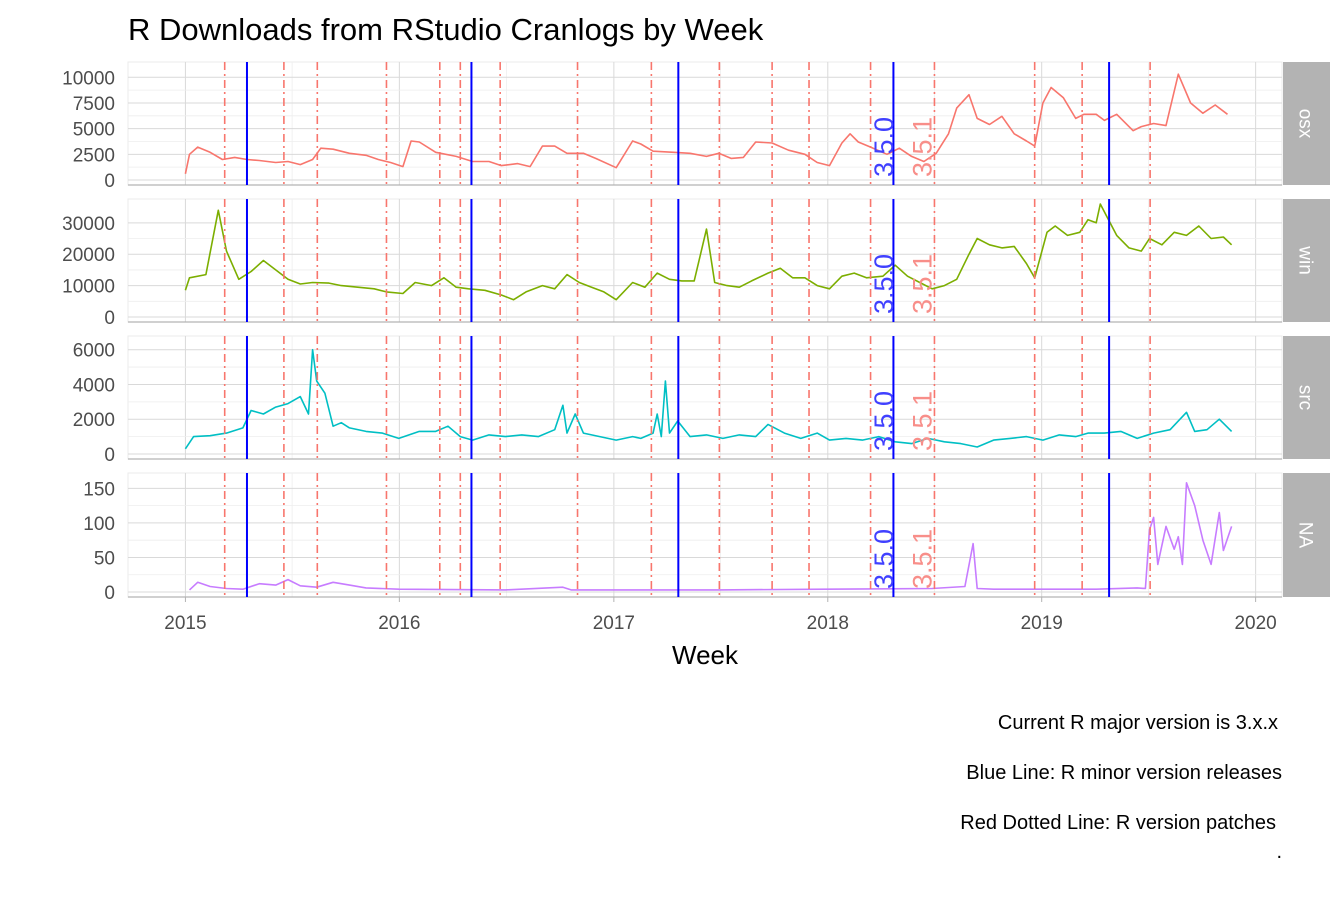 The image size is (1344, 900). What do you see at coordinates (94, 385) in the screenshot?
I see `y-tick-label: 4000` at bounding box center [94, 385].